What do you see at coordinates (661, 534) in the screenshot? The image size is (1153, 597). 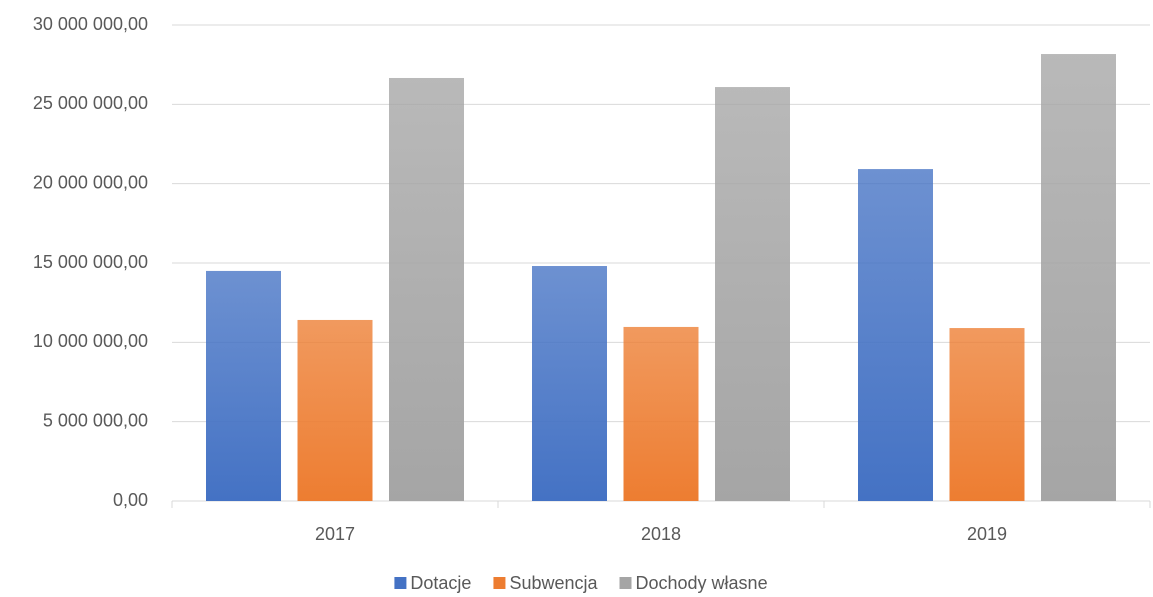 I see `x-tick-label: 2018` at bounding box center [661, 534].